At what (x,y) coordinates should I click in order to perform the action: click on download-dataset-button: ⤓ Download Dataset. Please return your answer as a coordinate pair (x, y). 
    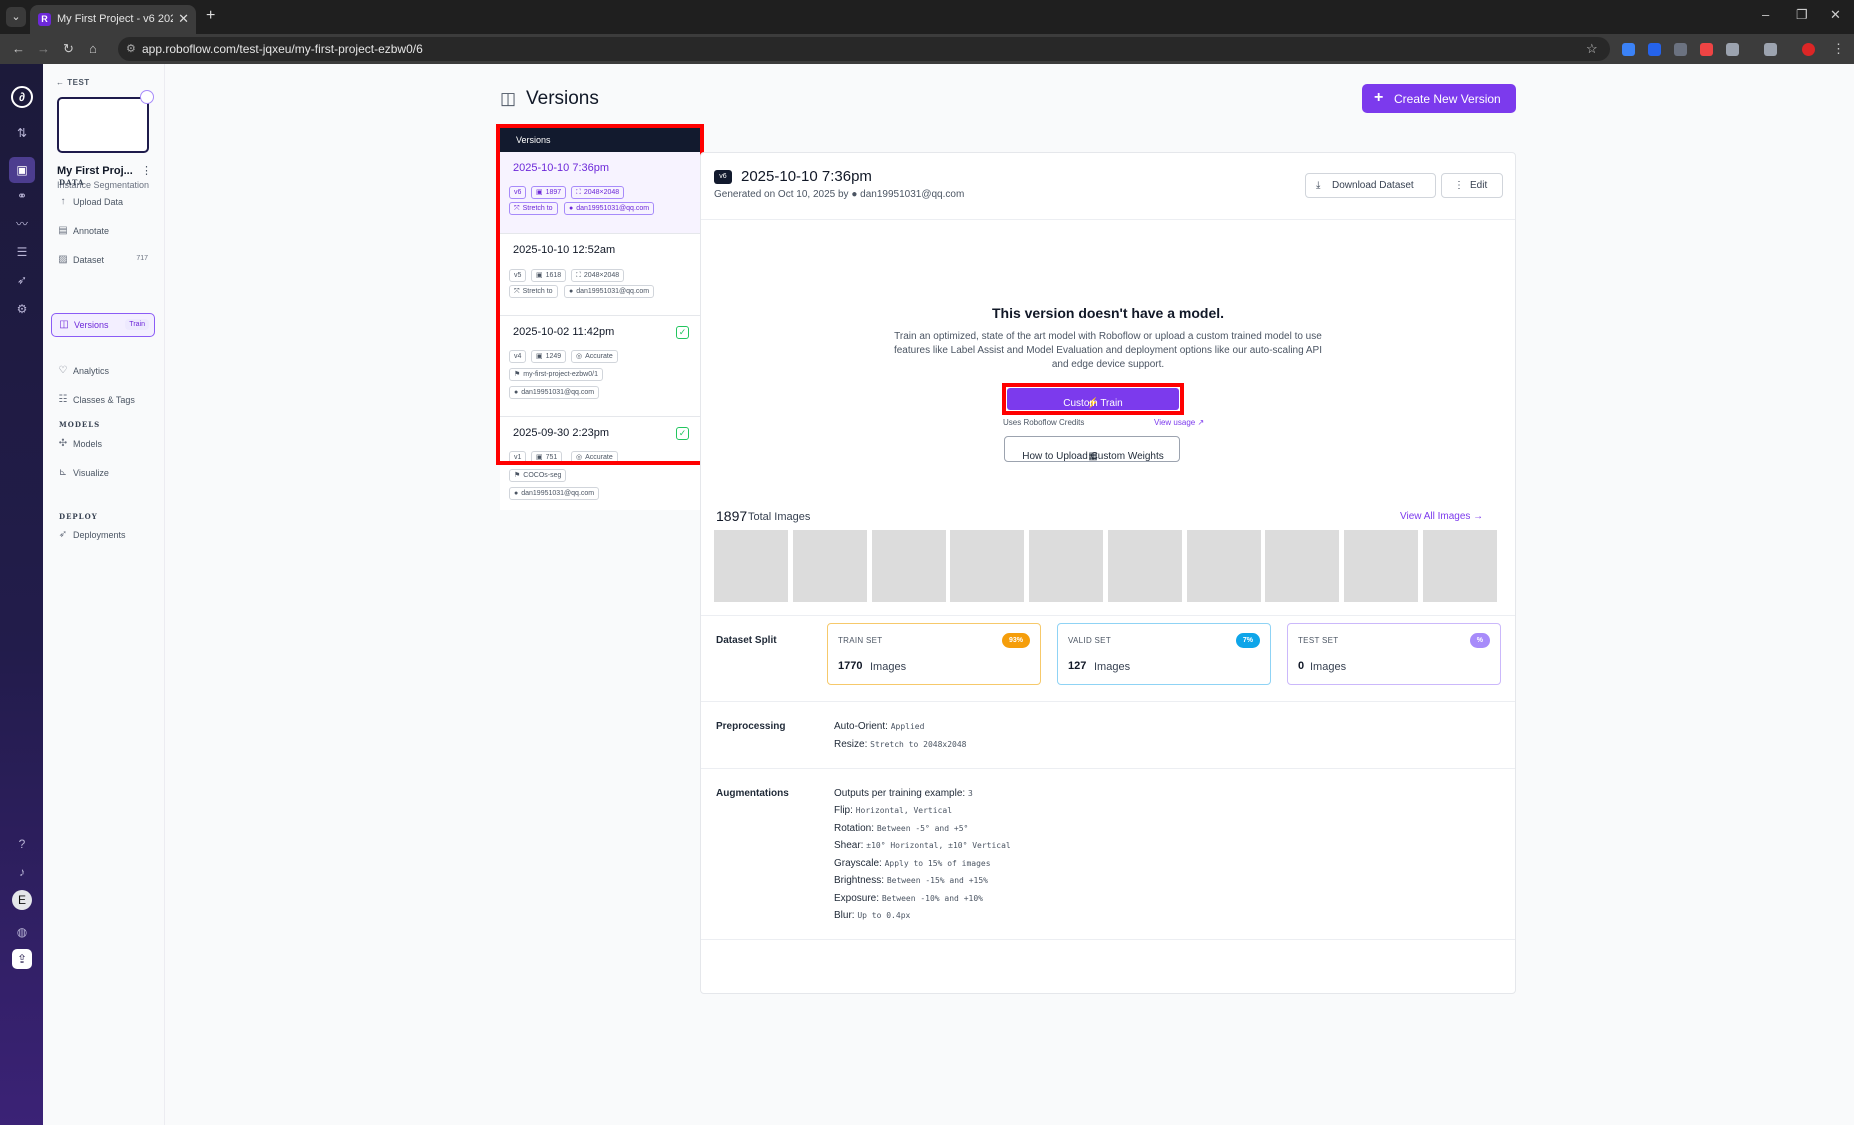
    Looking at the image, I should click on (1370, 185).